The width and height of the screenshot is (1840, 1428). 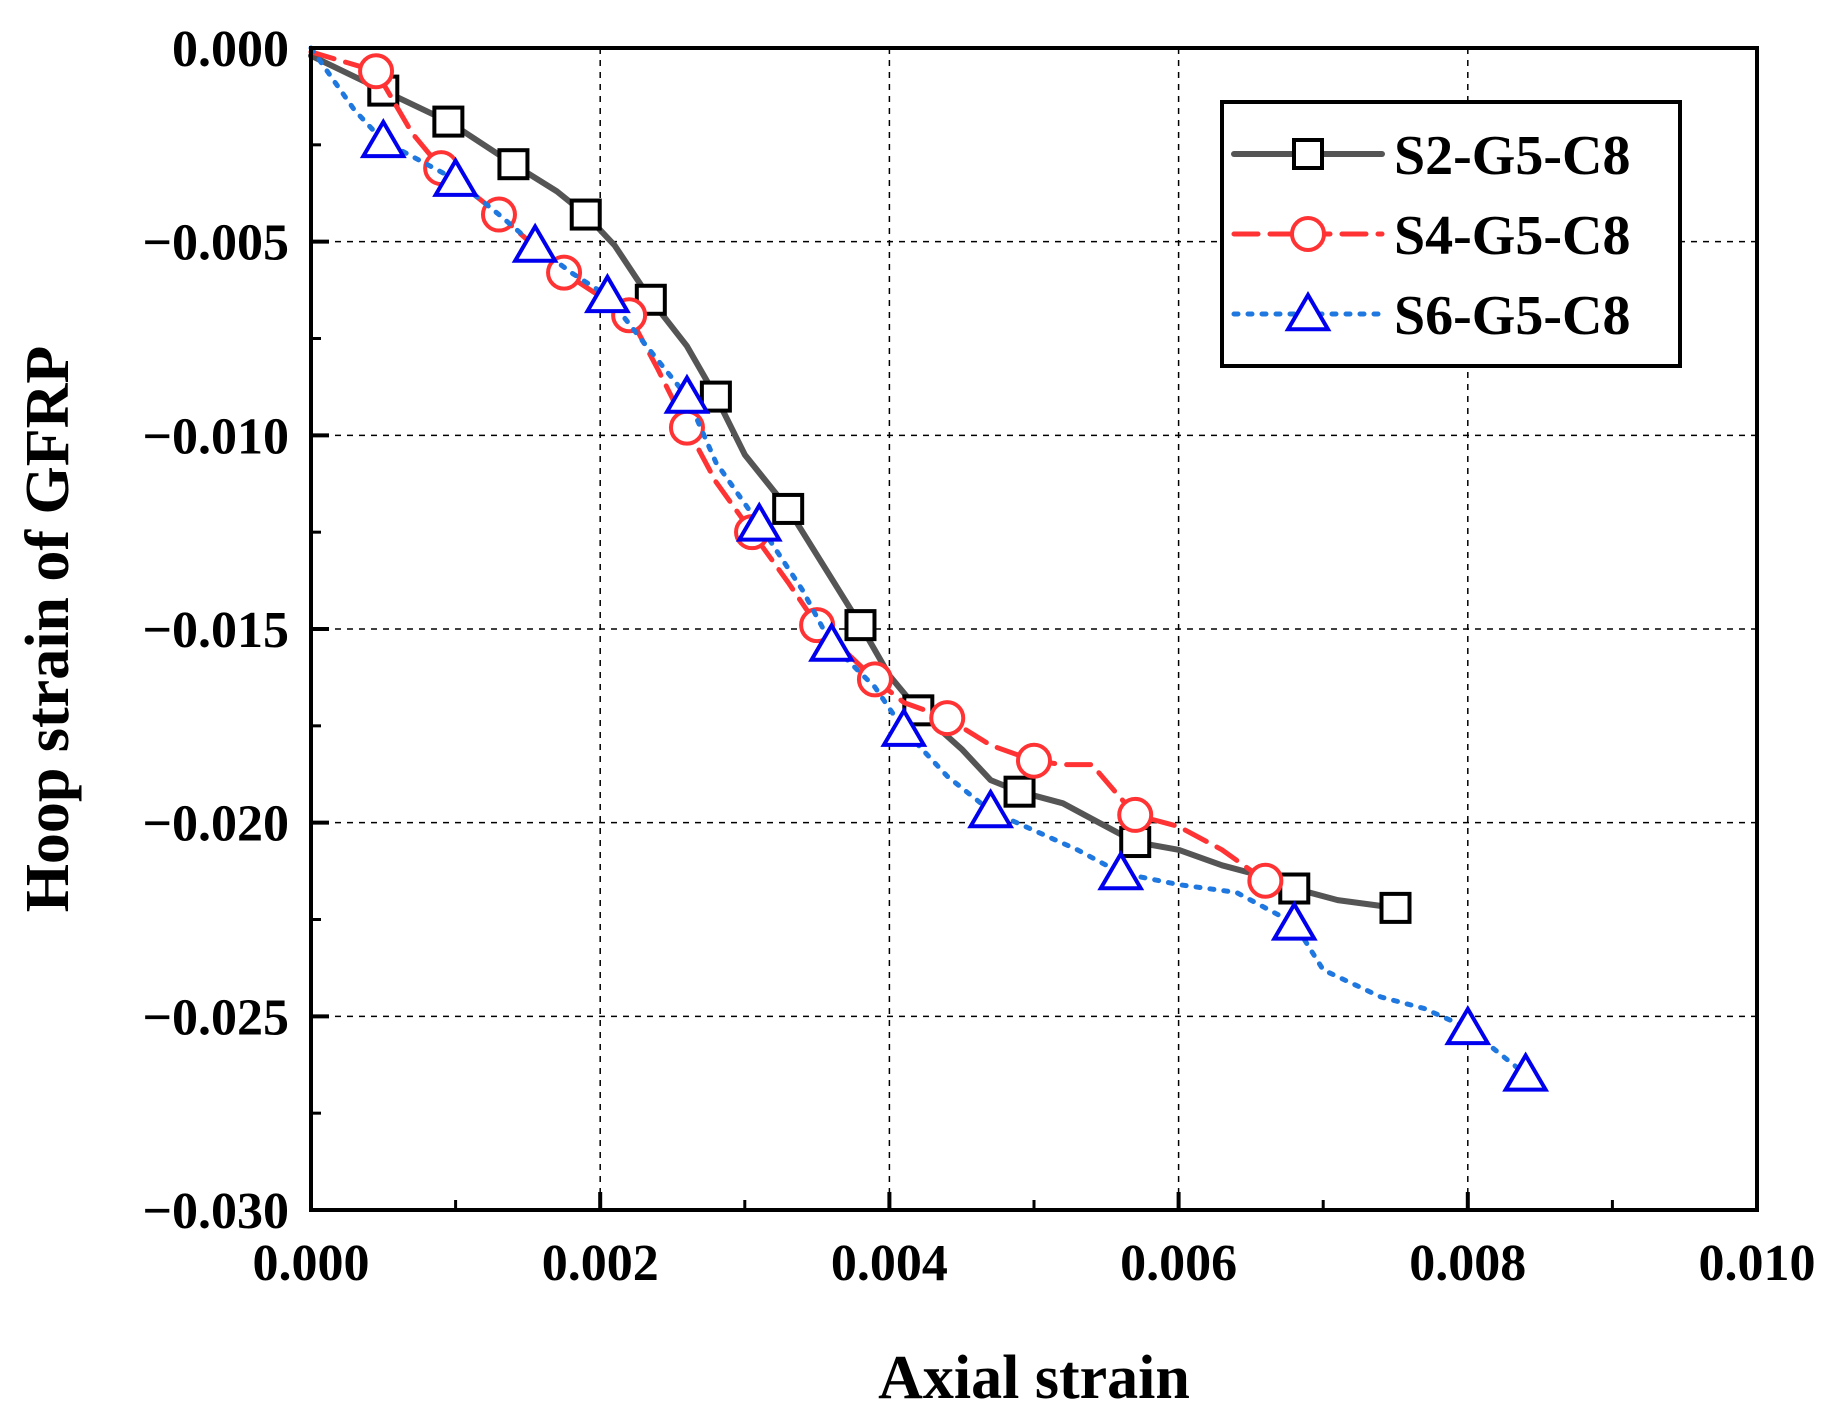 What do you see at coordinates (1512, 316) in the screenshot?
I see `legend-label: S6-G5-C8` at bounding box center [1512, 316].